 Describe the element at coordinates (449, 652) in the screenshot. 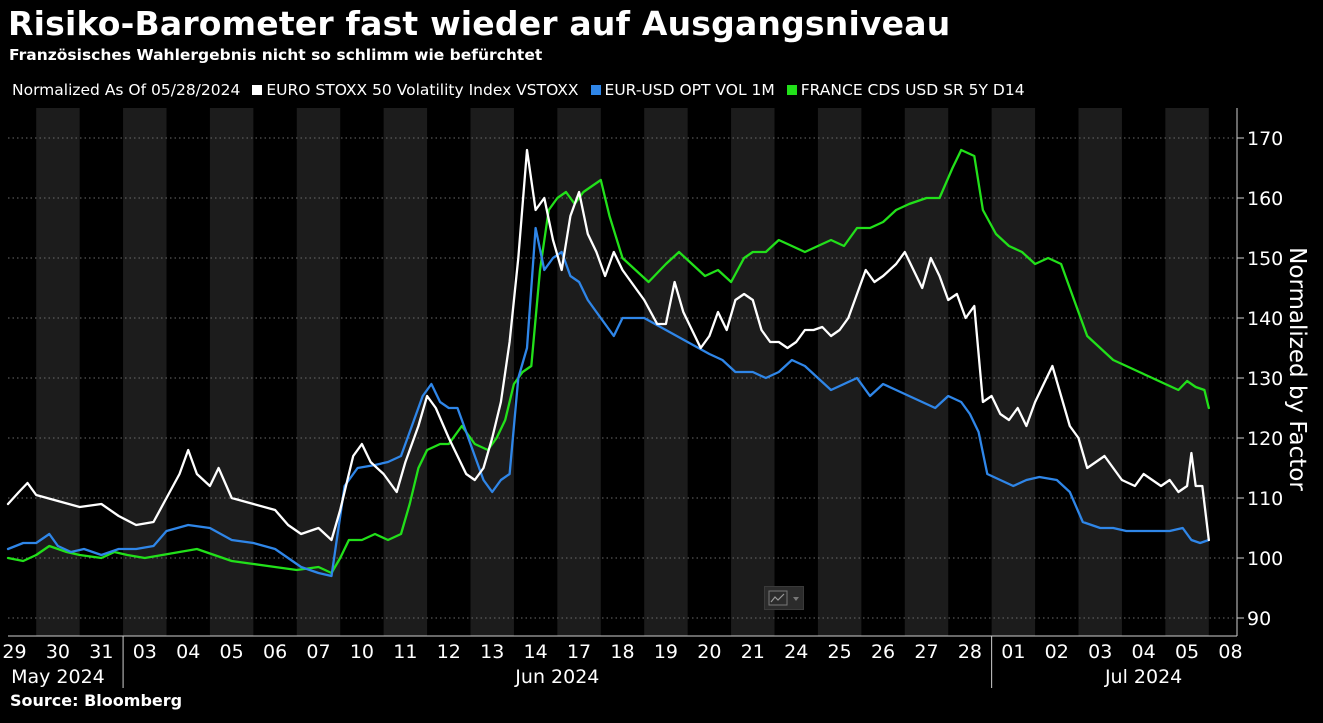

I see `x-tick-label: 12` at that location.